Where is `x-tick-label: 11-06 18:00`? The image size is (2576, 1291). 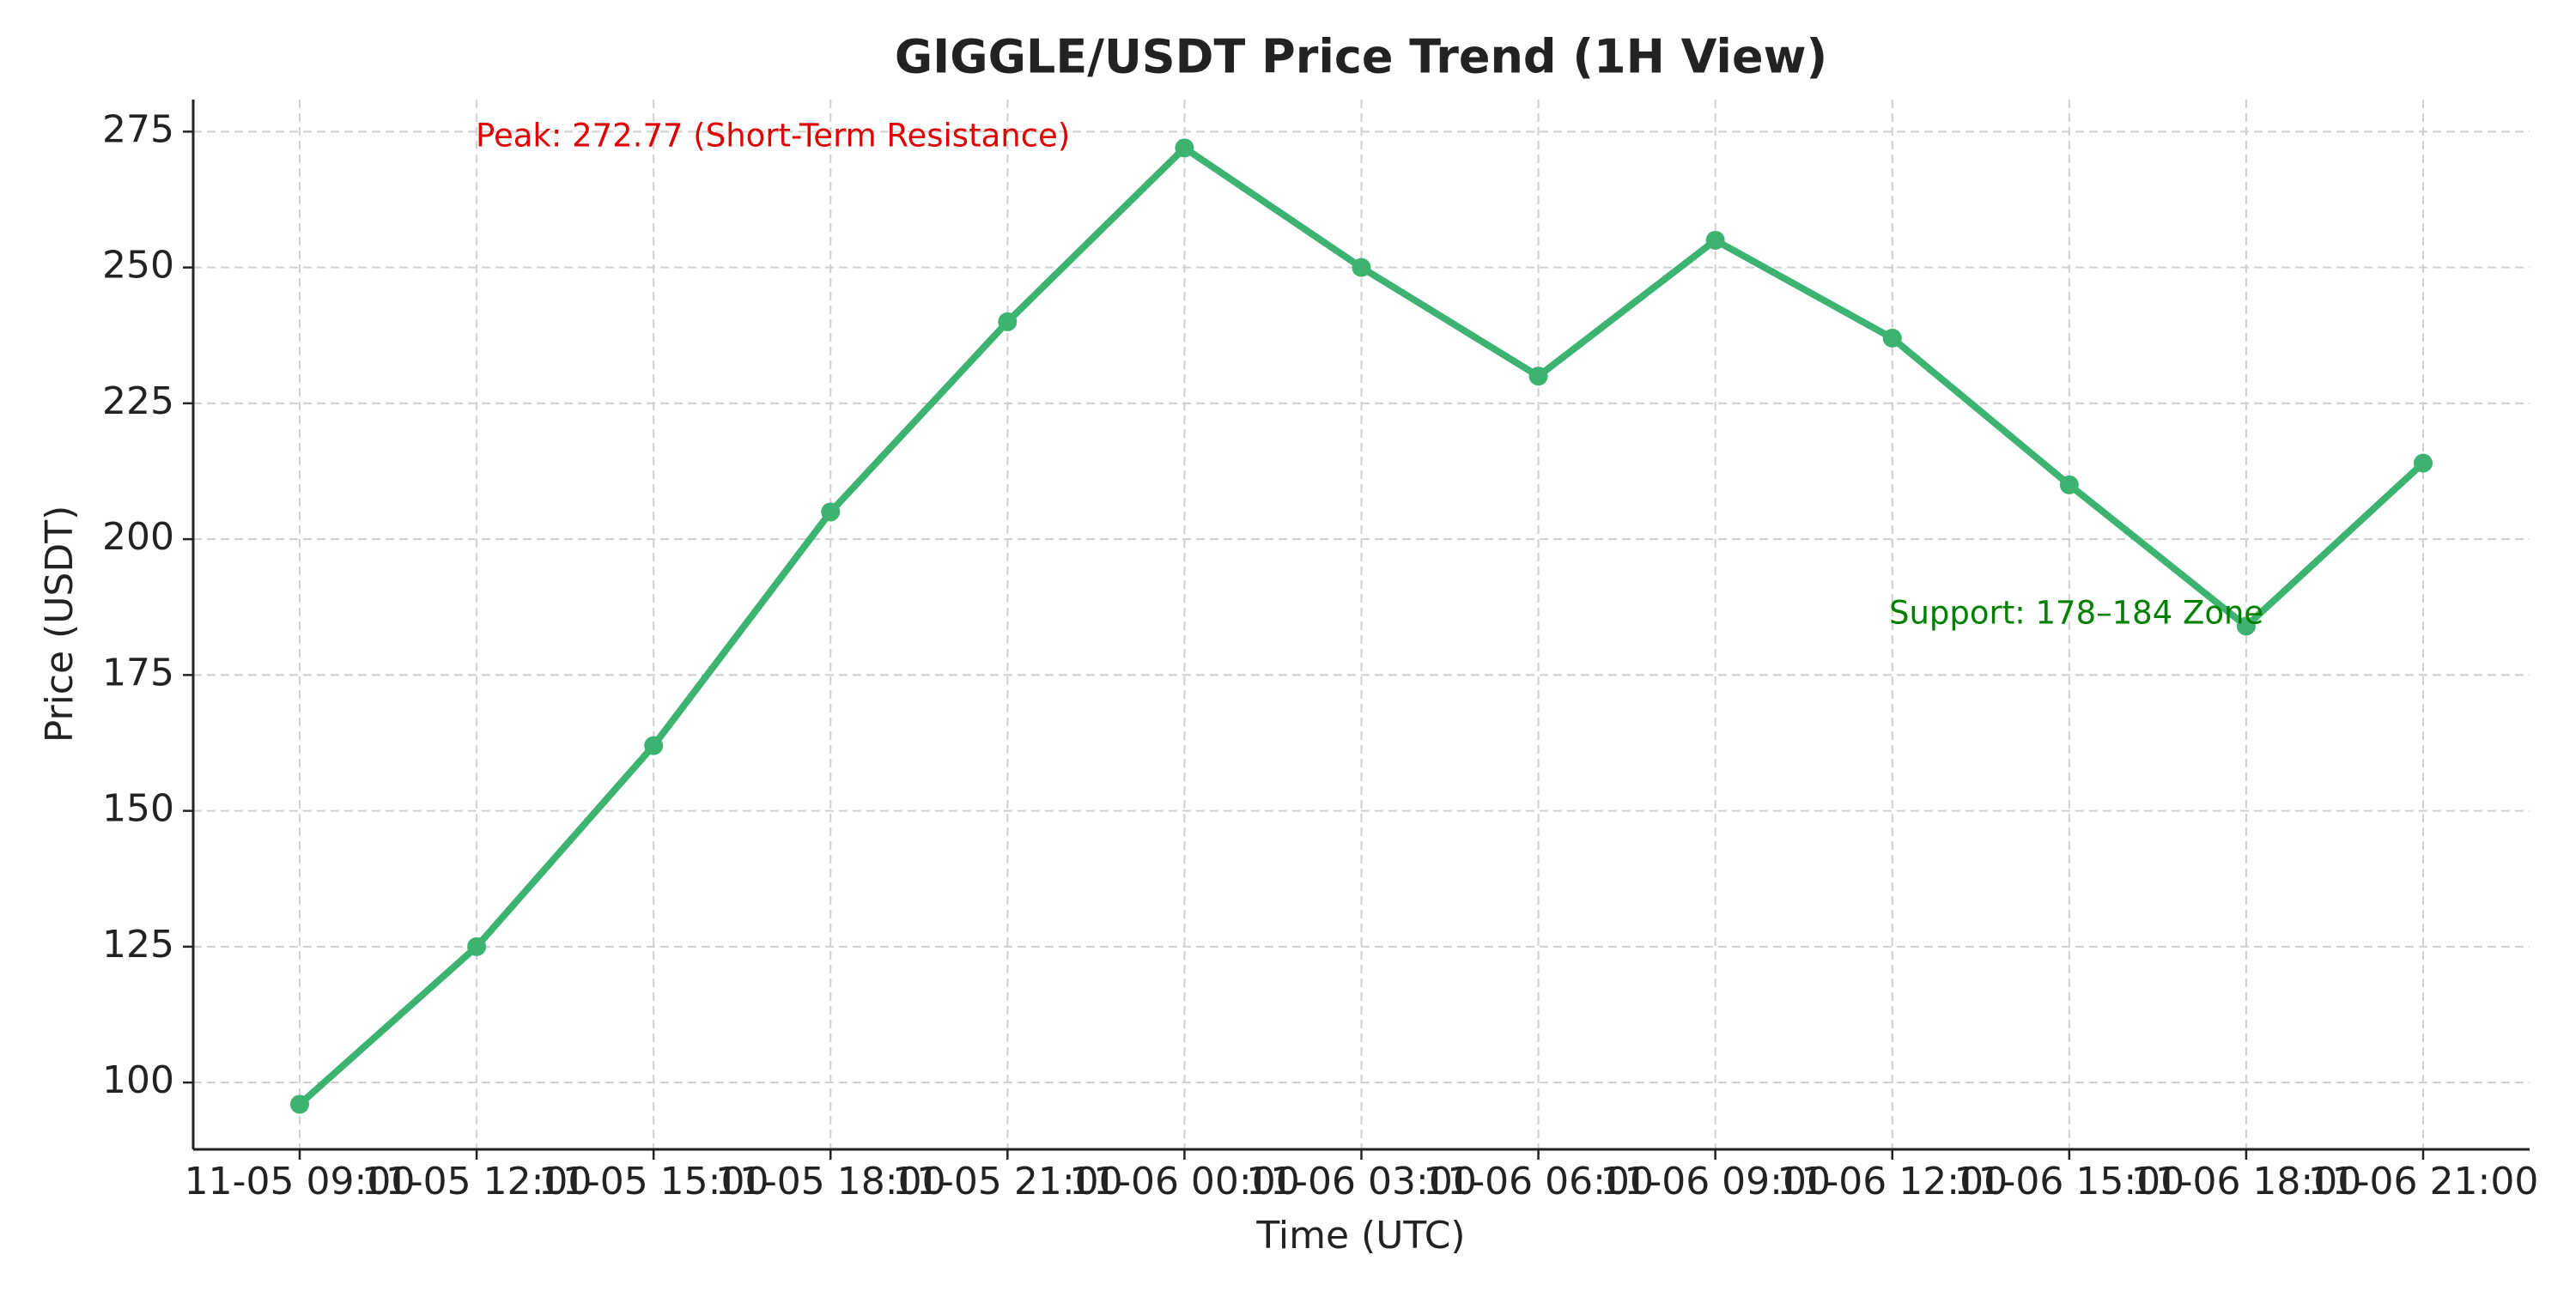 x-tick-label: 11-06 18:00 is located at coordinates (2246, 1182).